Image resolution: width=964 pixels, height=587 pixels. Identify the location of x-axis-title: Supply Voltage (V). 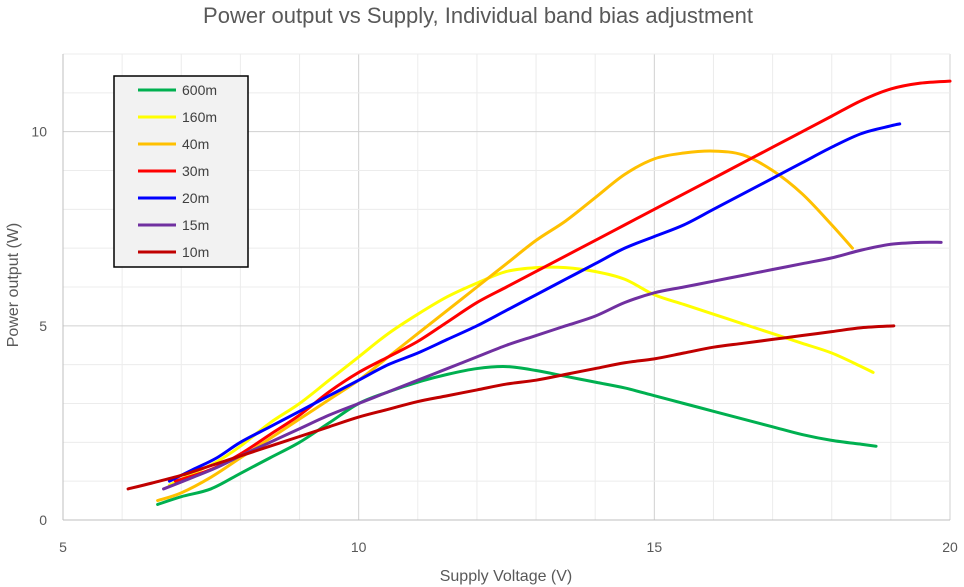
(506, 576).